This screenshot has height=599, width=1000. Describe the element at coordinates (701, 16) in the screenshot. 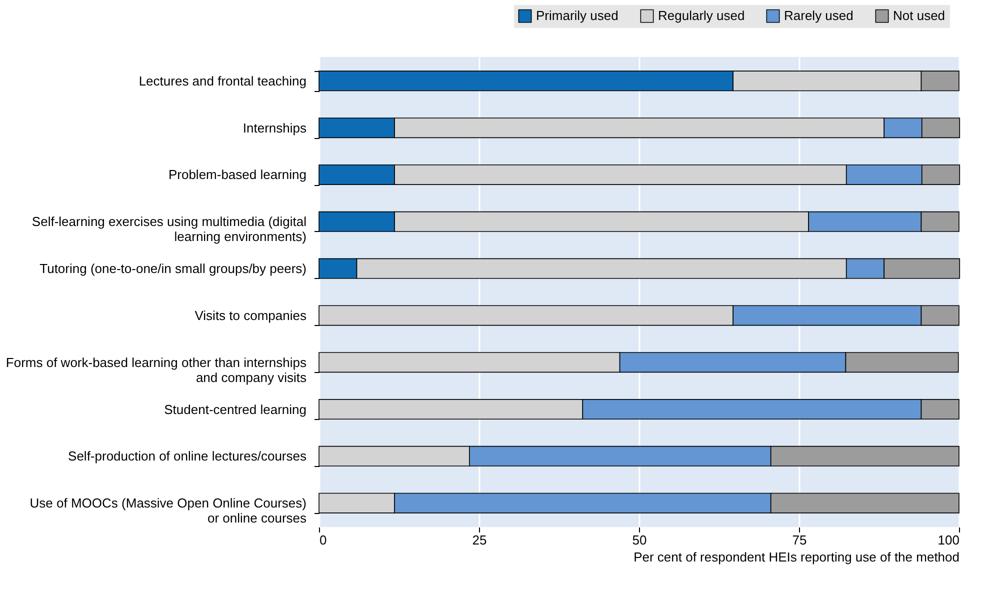

I see `legend-label: Regularly used` at that location.